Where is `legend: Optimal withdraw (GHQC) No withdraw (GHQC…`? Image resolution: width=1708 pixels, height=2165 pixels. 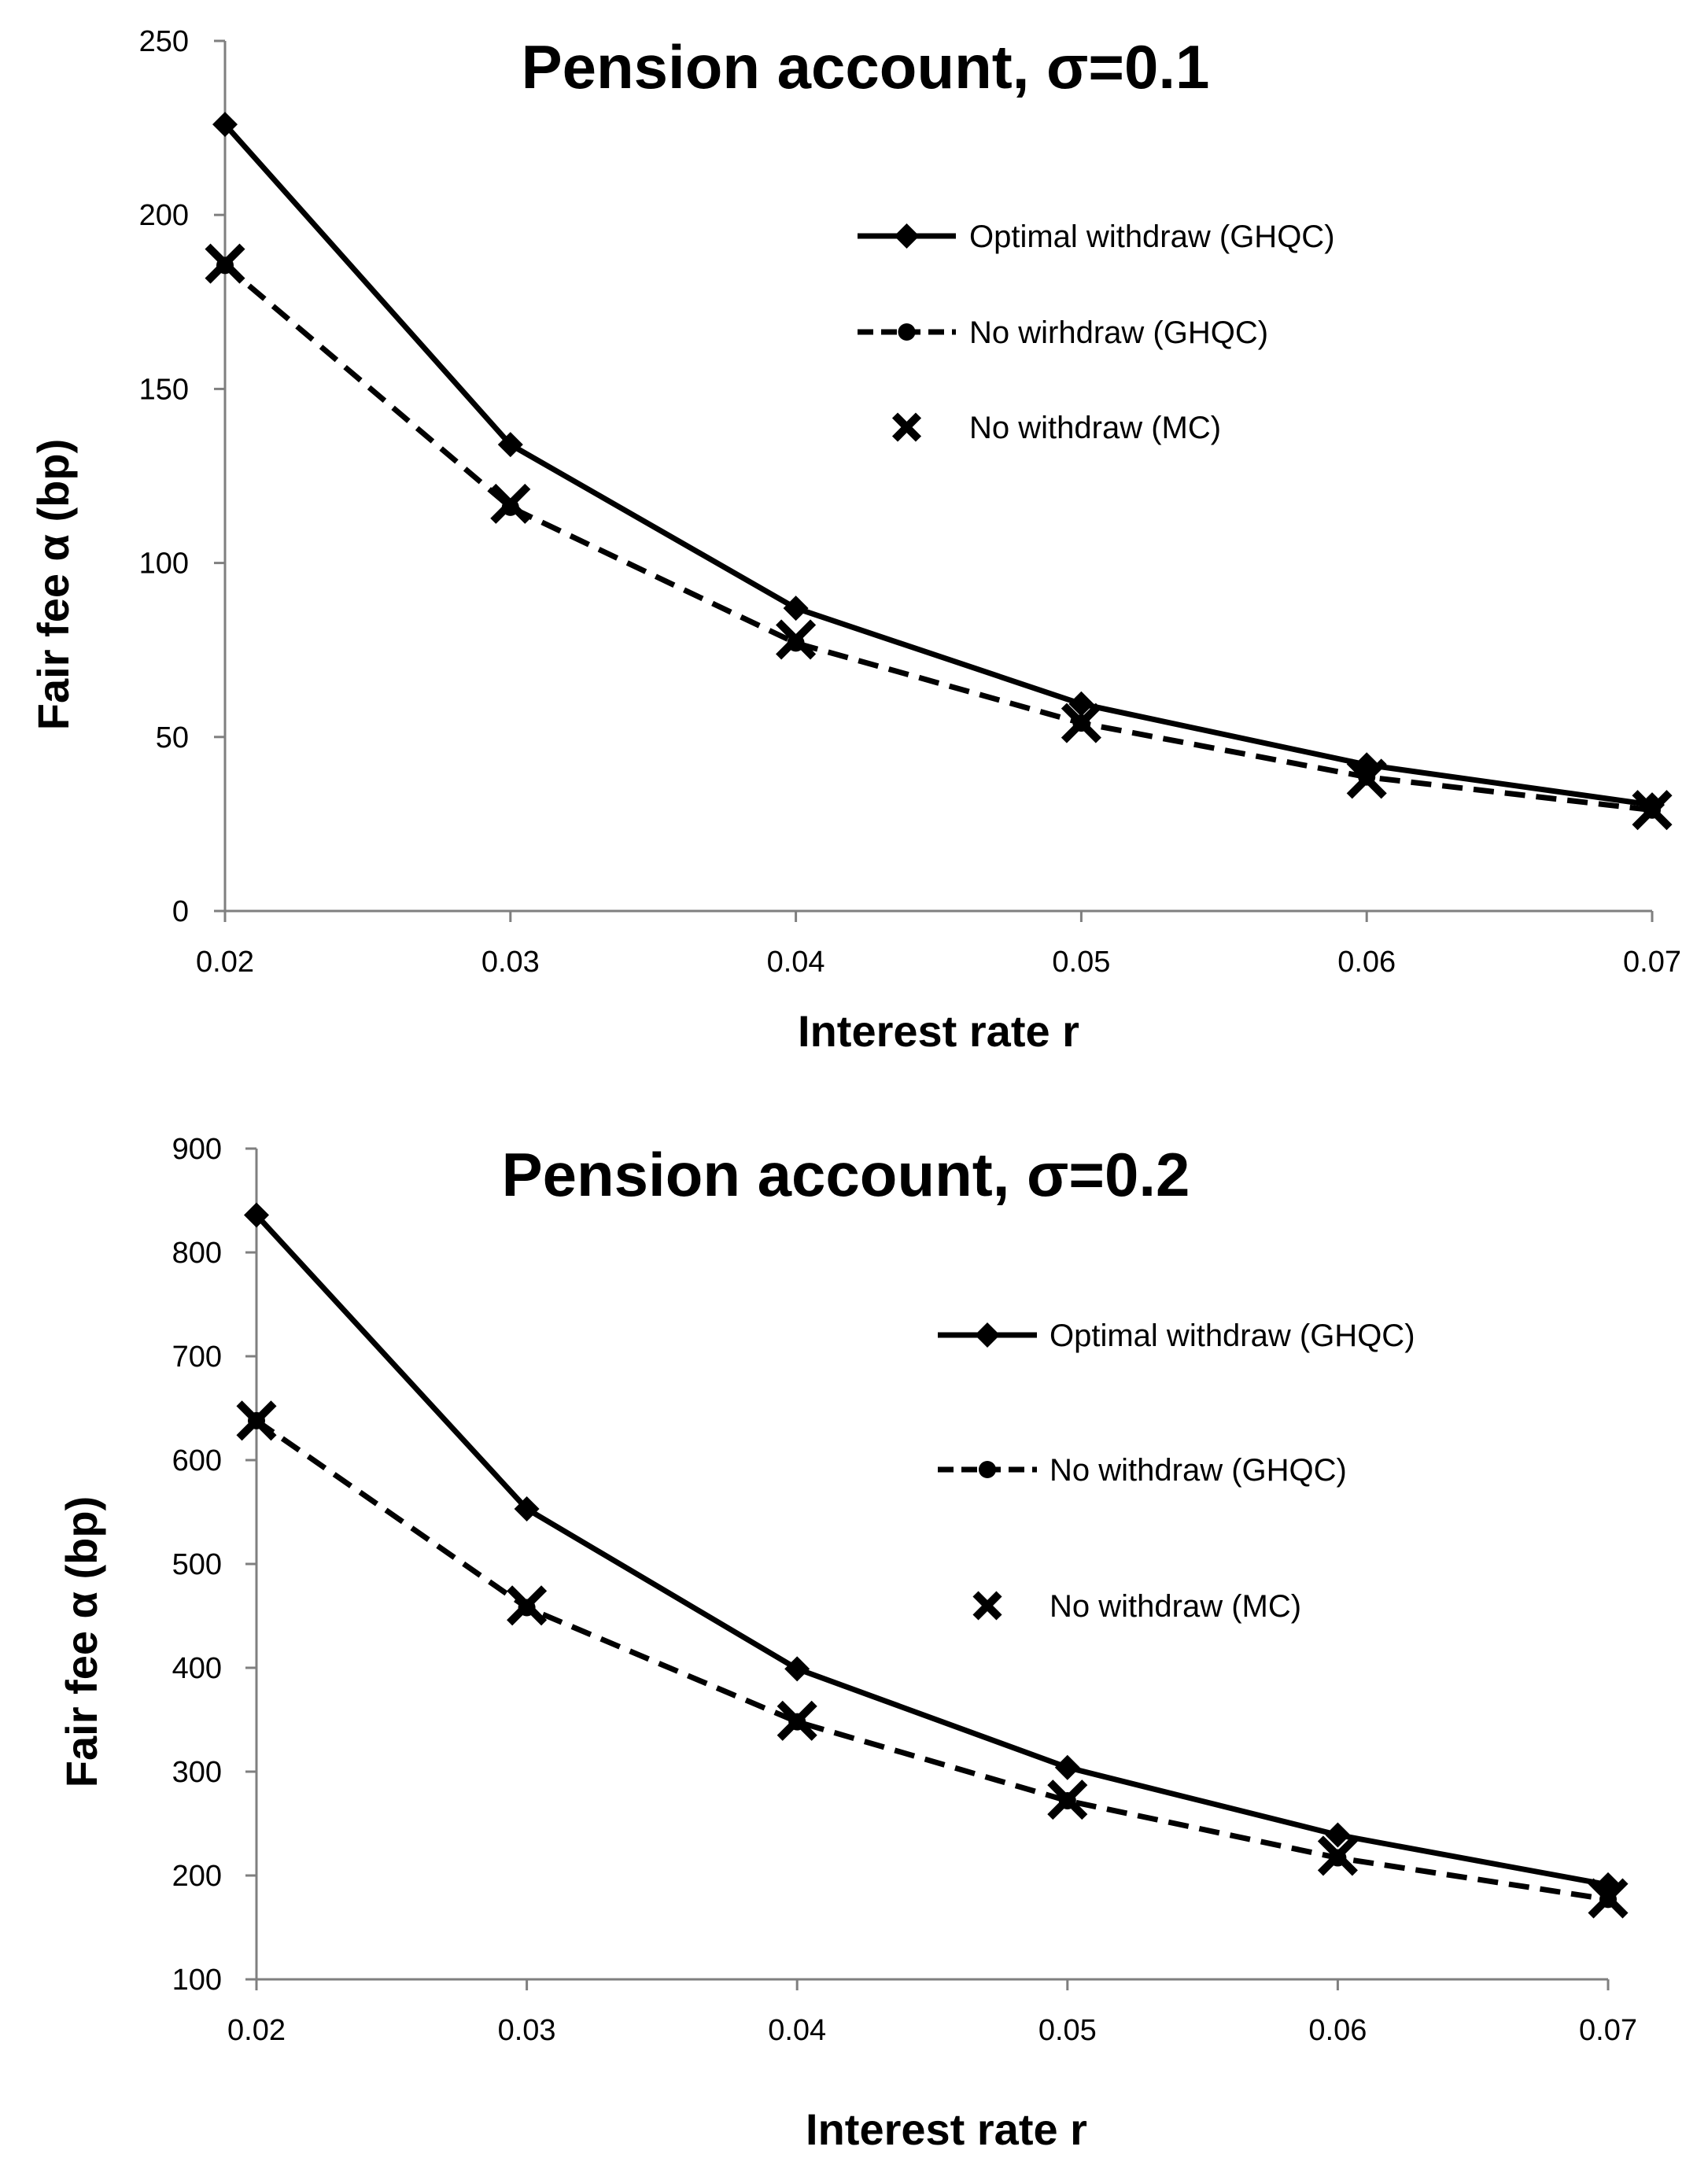 legend: Optimal withdraw (GHQC) No withdraw (GHQC… is located at coordinates (1176, 1471).